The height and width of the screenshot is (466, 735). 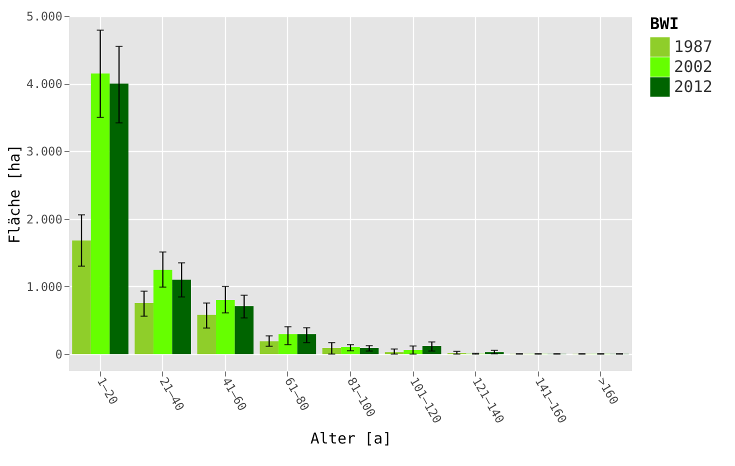 What do you see at coordinates (44, 84) in the screenshot?
I see `y-tick-label: 4.000` at bounding box center [44, 84].